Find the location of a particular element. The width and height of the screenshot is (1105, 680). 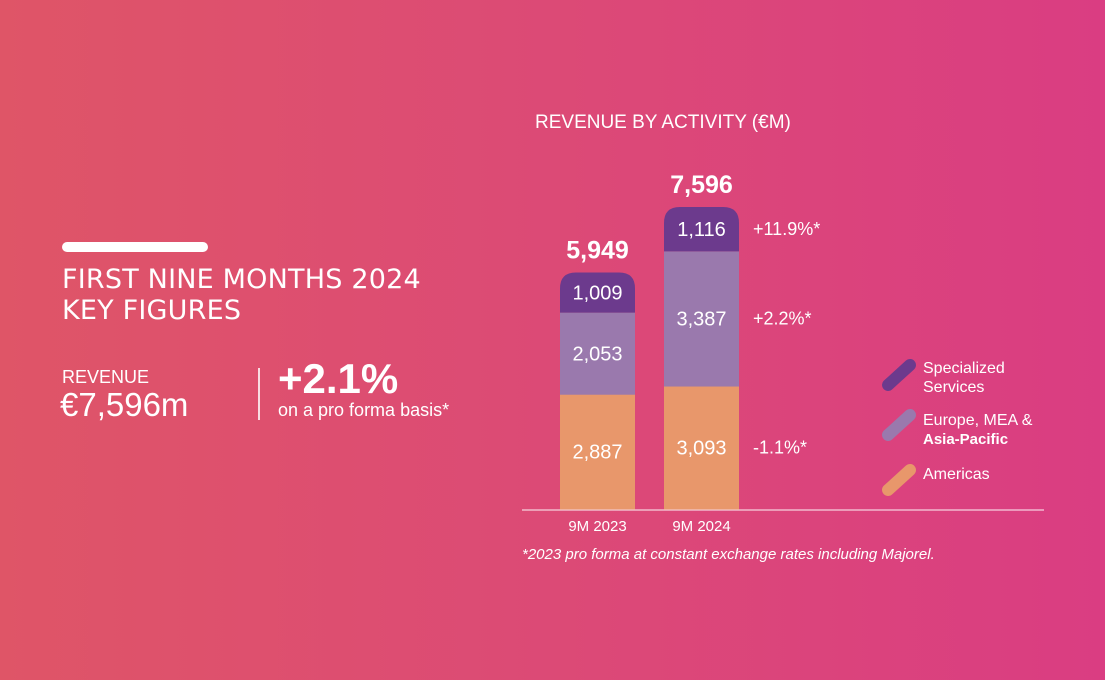

growth-label: -1.1%* is located at coordinates (780, 448).